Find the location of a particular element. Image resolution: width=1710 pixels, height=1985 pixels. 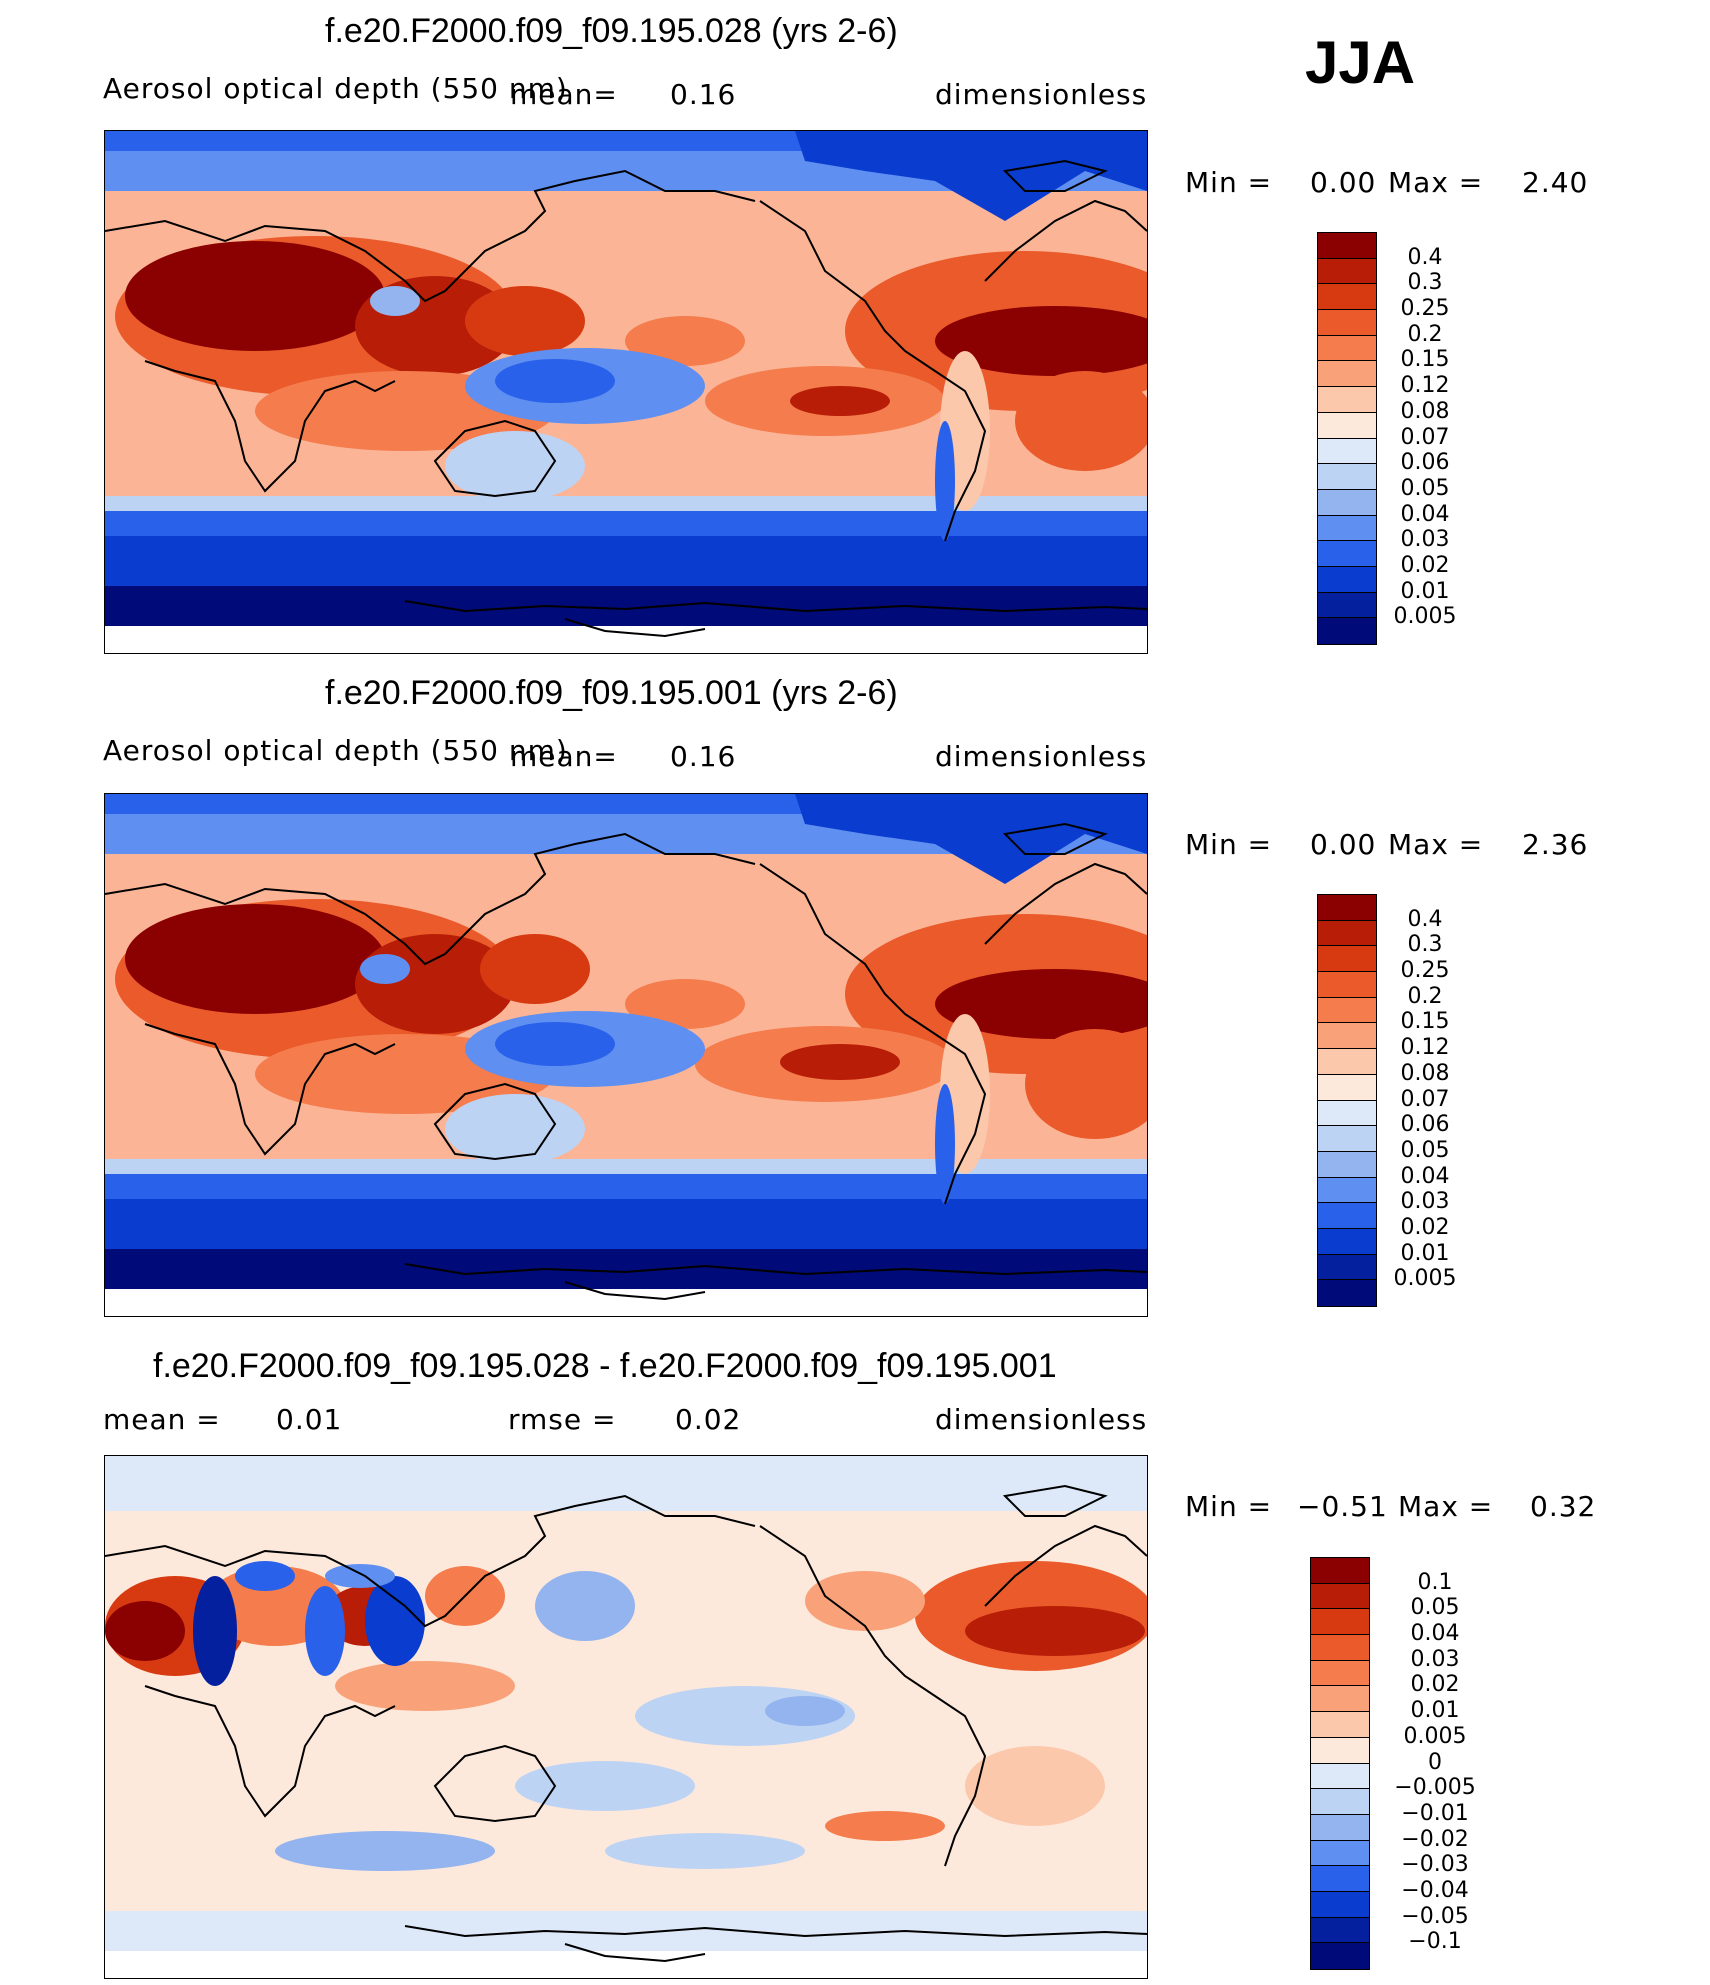

panel2-mean-value: 0.16 is located at coordinates (703, 756).